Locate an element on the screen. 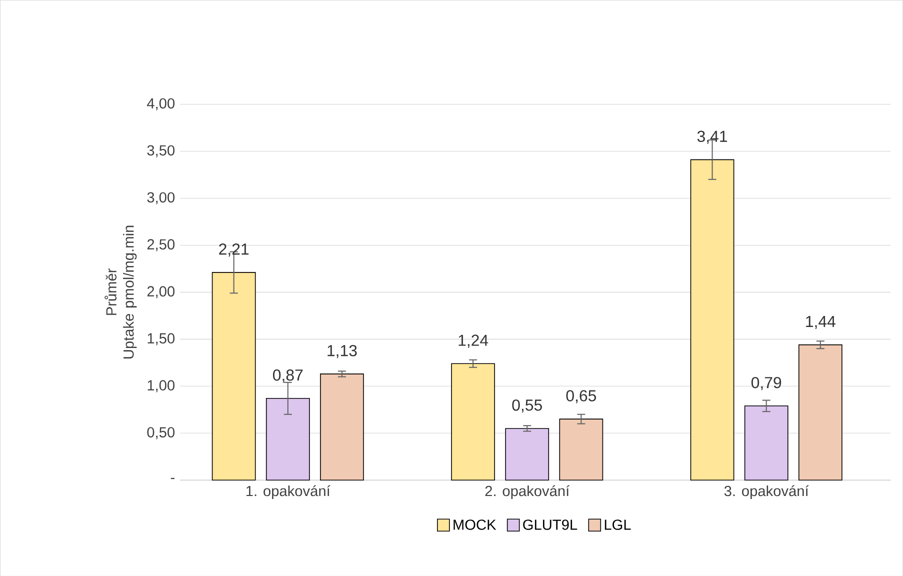 This screenshot has height=576, width=903. y-tick-label: 4,00 is located at coordinates (161, 104).